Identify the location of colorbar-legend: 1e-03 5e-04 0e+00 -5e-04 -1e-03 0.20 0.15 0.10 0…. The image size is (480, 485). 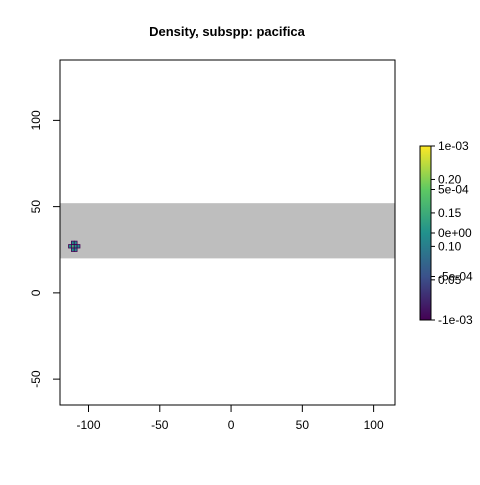
(446, 233).